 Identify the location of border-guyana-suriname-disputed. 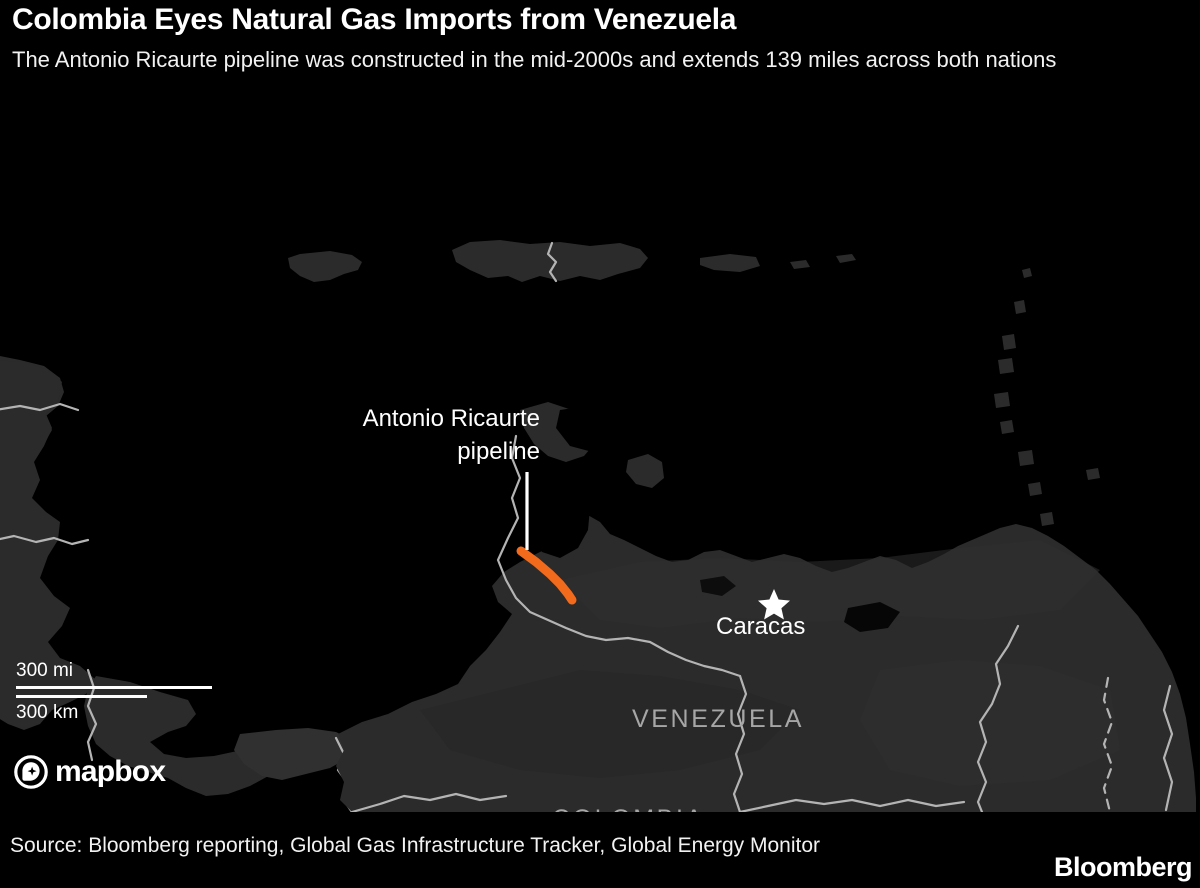
(1108, 744).